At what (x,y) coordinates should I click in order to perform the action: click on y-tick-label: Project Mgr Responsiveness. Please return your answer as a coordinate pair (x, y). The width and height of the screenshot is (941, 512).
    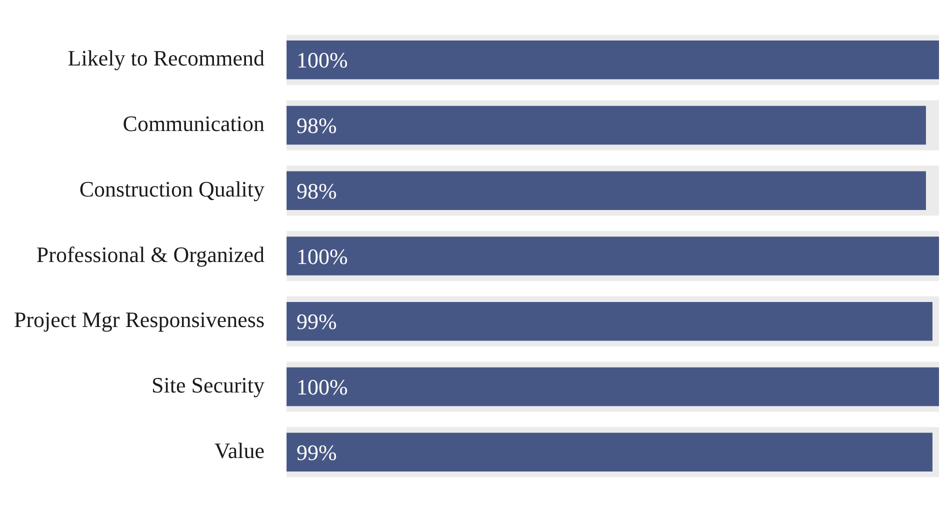
    Looking at the image, I should click on (139, 319).